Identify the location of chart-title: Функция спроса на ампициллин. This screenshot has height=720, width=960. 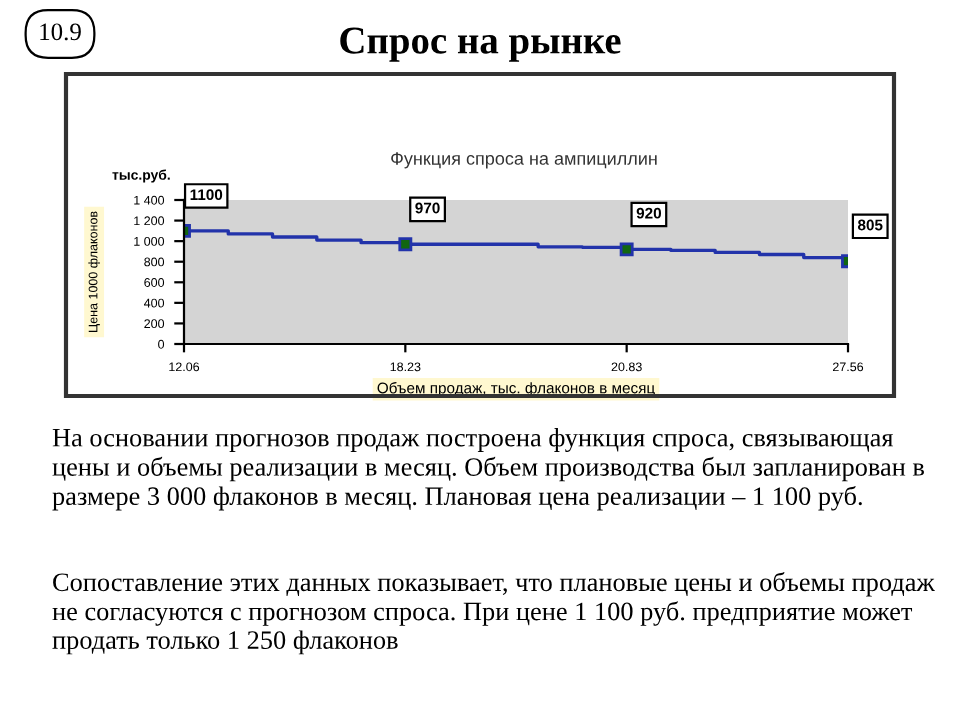
(524, 160).